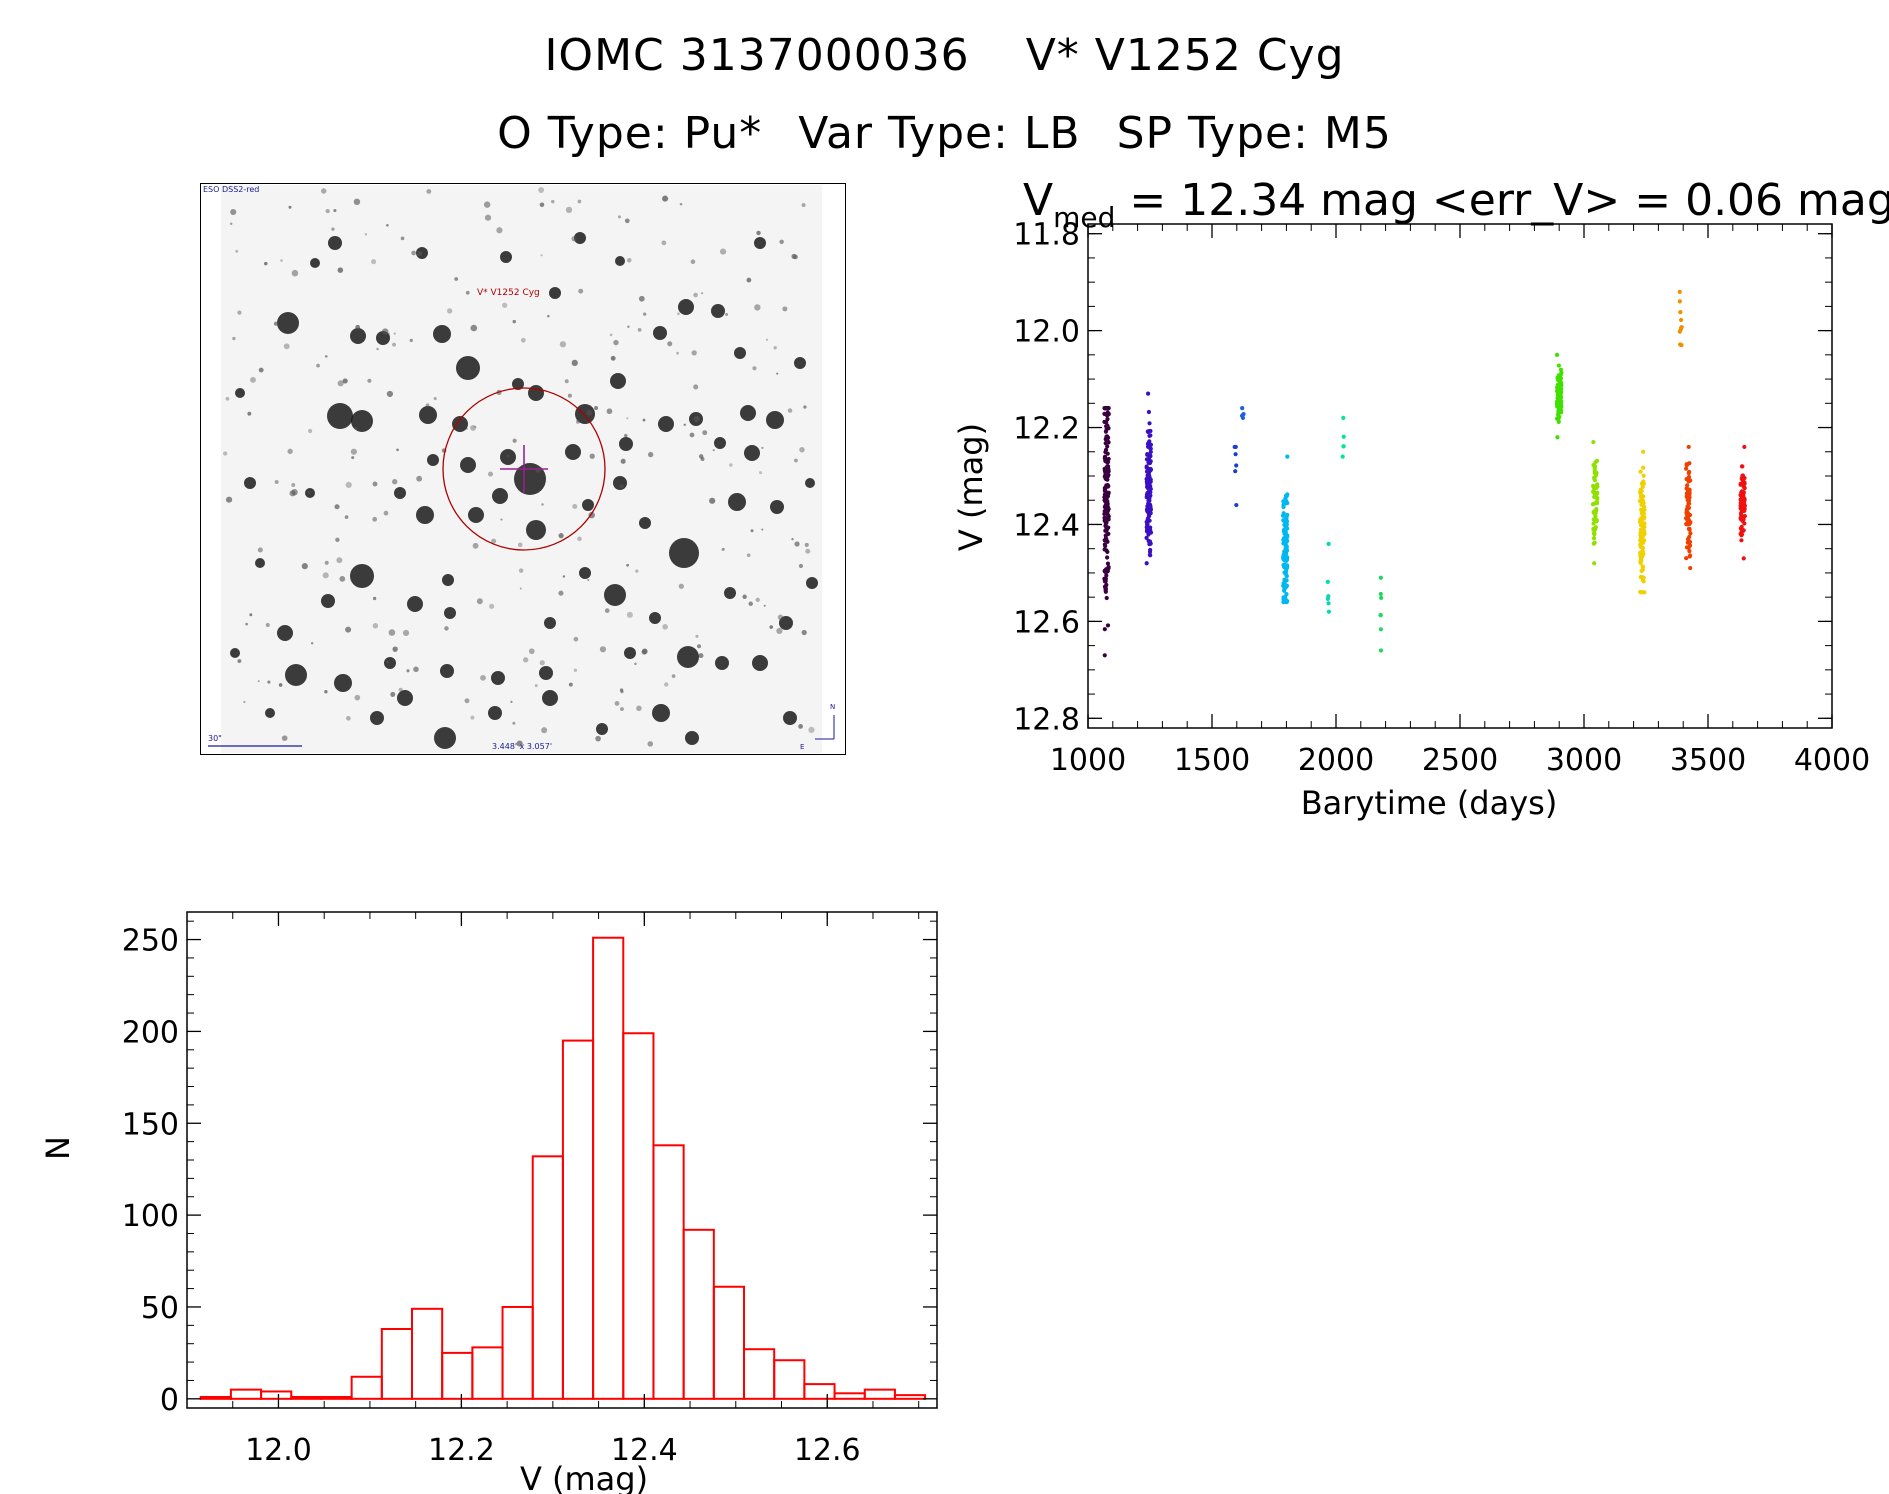  Describe the element at coordinates (150, 1216) in the screenshot. I see `y-tick-label: 100` at that location.